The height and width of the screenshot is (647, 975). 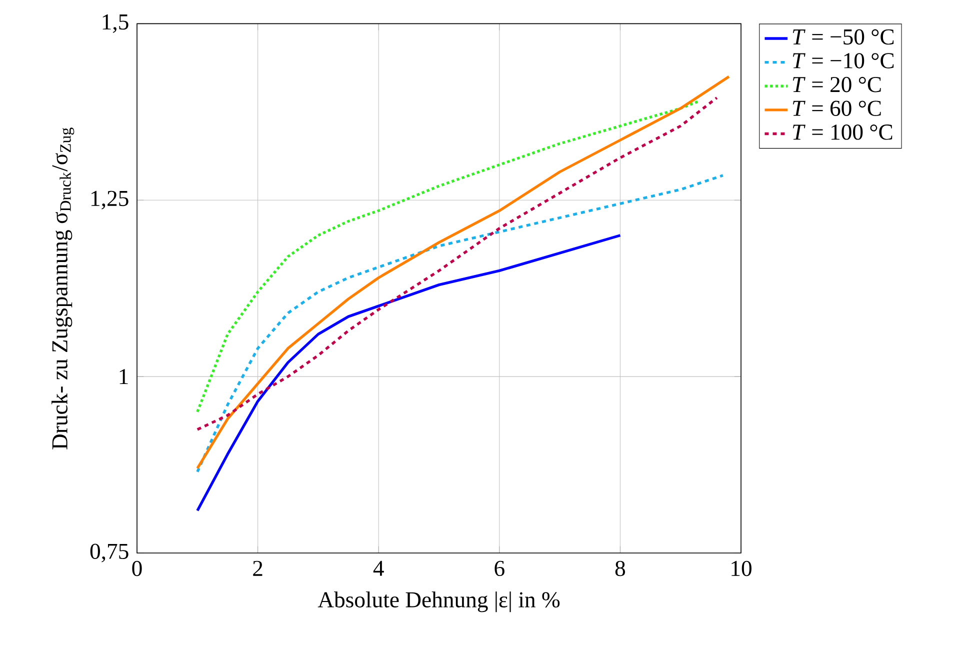 What do you see at coordinates (499, 568) in the screenshot?
I see `x-tick-label: 6` at bounding box center [499, 568].